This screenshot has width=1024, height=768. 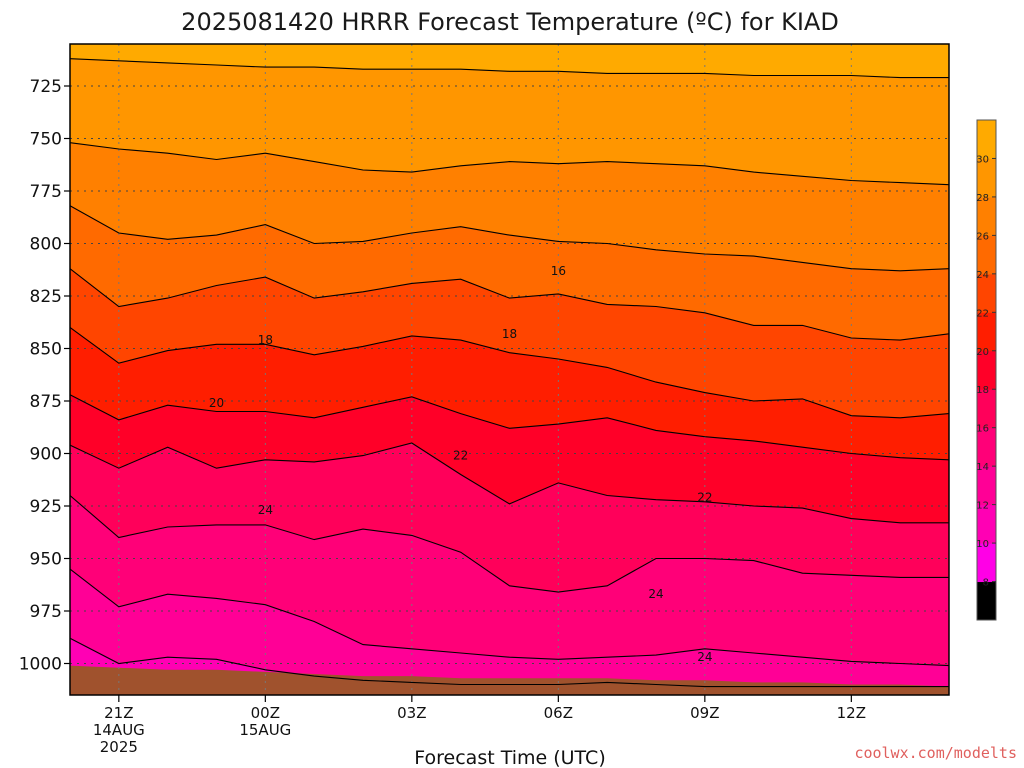 I want to click on y-tick-label: 950, so click(x=46, y=560).